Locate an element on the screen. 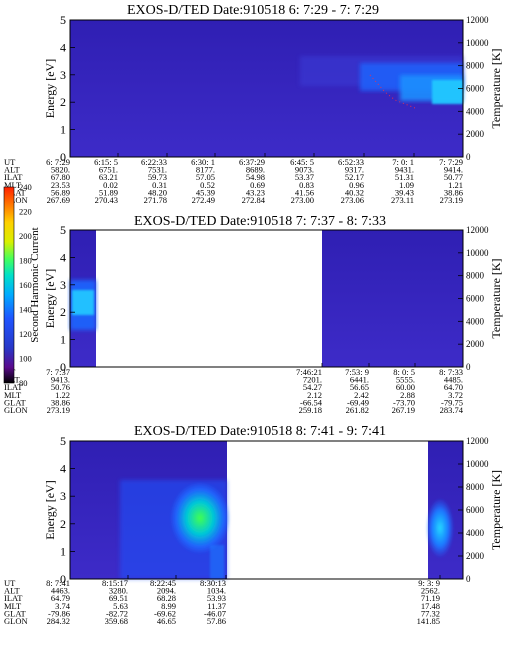 The height and width of the screenshot is (649, 505). ephemeris-cell: 63.21 is located at coordinates (108, 177).